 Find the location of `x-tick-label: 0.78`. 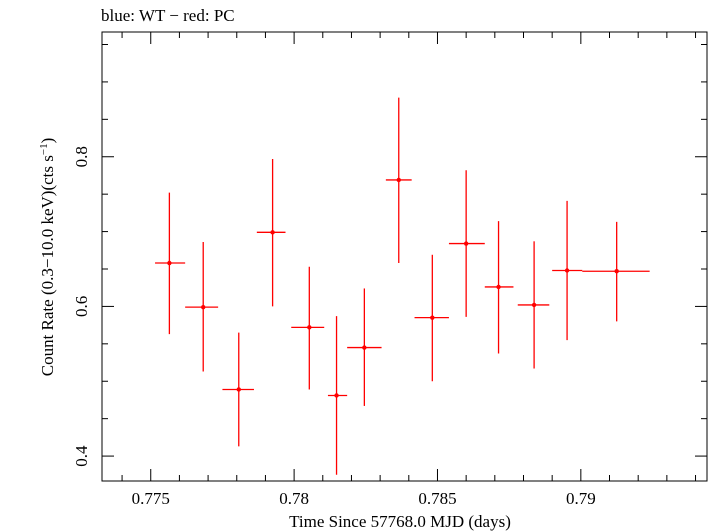

x-tick-label: 0.78 is located at coordinates (294, 498).